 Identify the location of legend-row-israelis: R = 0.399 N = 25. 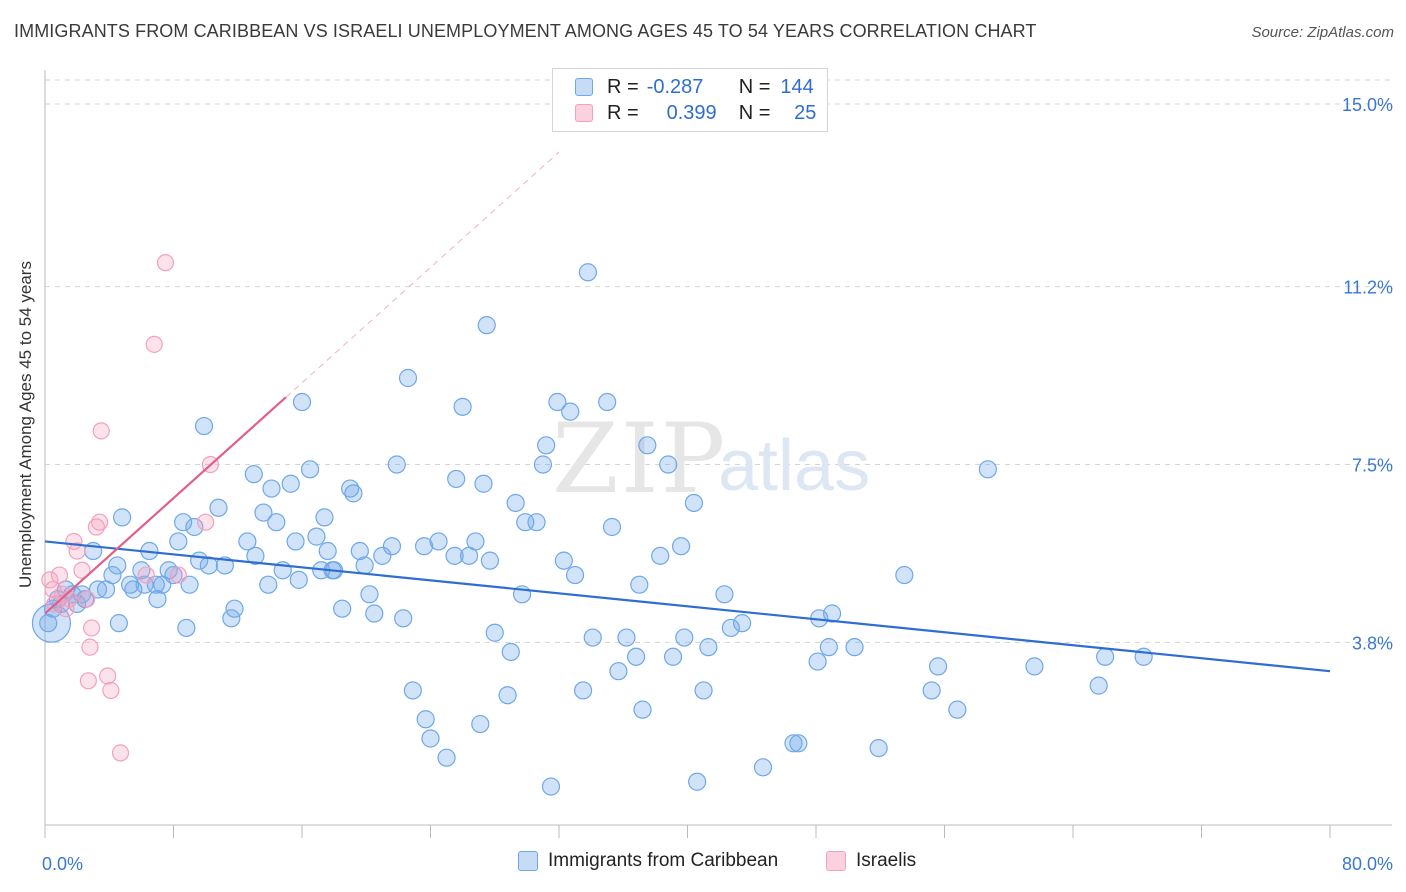
(695, 113).